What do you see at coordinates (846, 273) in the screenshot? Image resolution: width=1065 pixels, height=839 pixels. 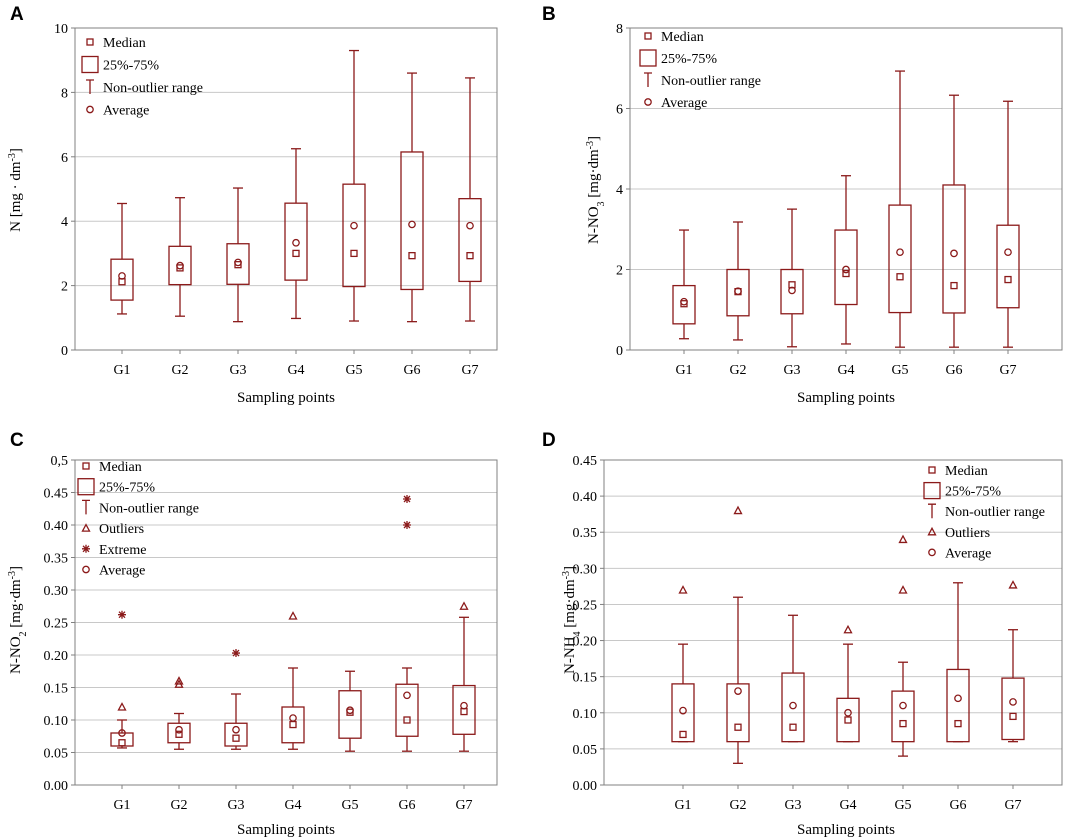 I see `median-marker-b-g4` at bounding box center [846, 273].